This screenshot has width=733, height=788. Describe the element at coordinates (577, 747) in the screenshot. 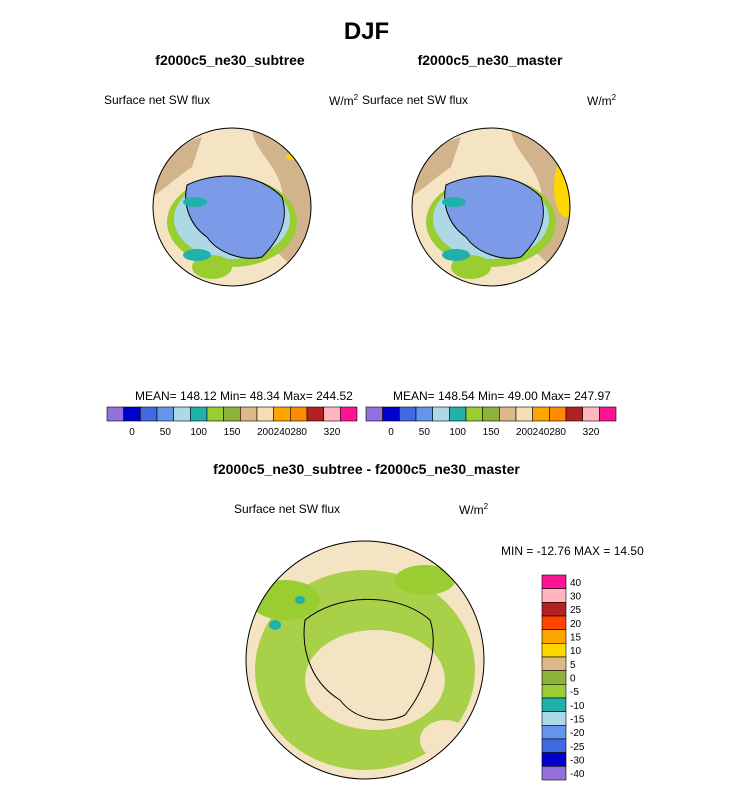

I see `colorbar-tick-label: -25` at that location.